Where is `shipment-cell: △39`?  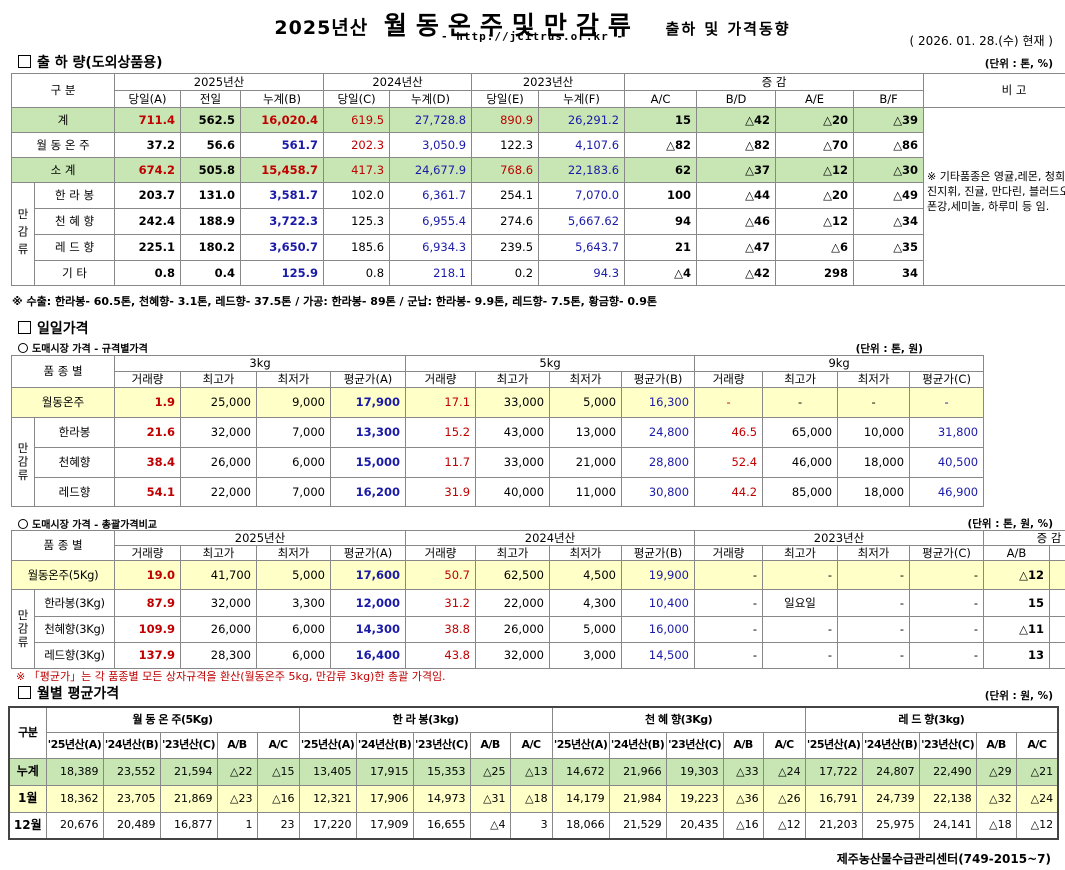
shipment-cell: △39 is located at coordinates (889, 120).